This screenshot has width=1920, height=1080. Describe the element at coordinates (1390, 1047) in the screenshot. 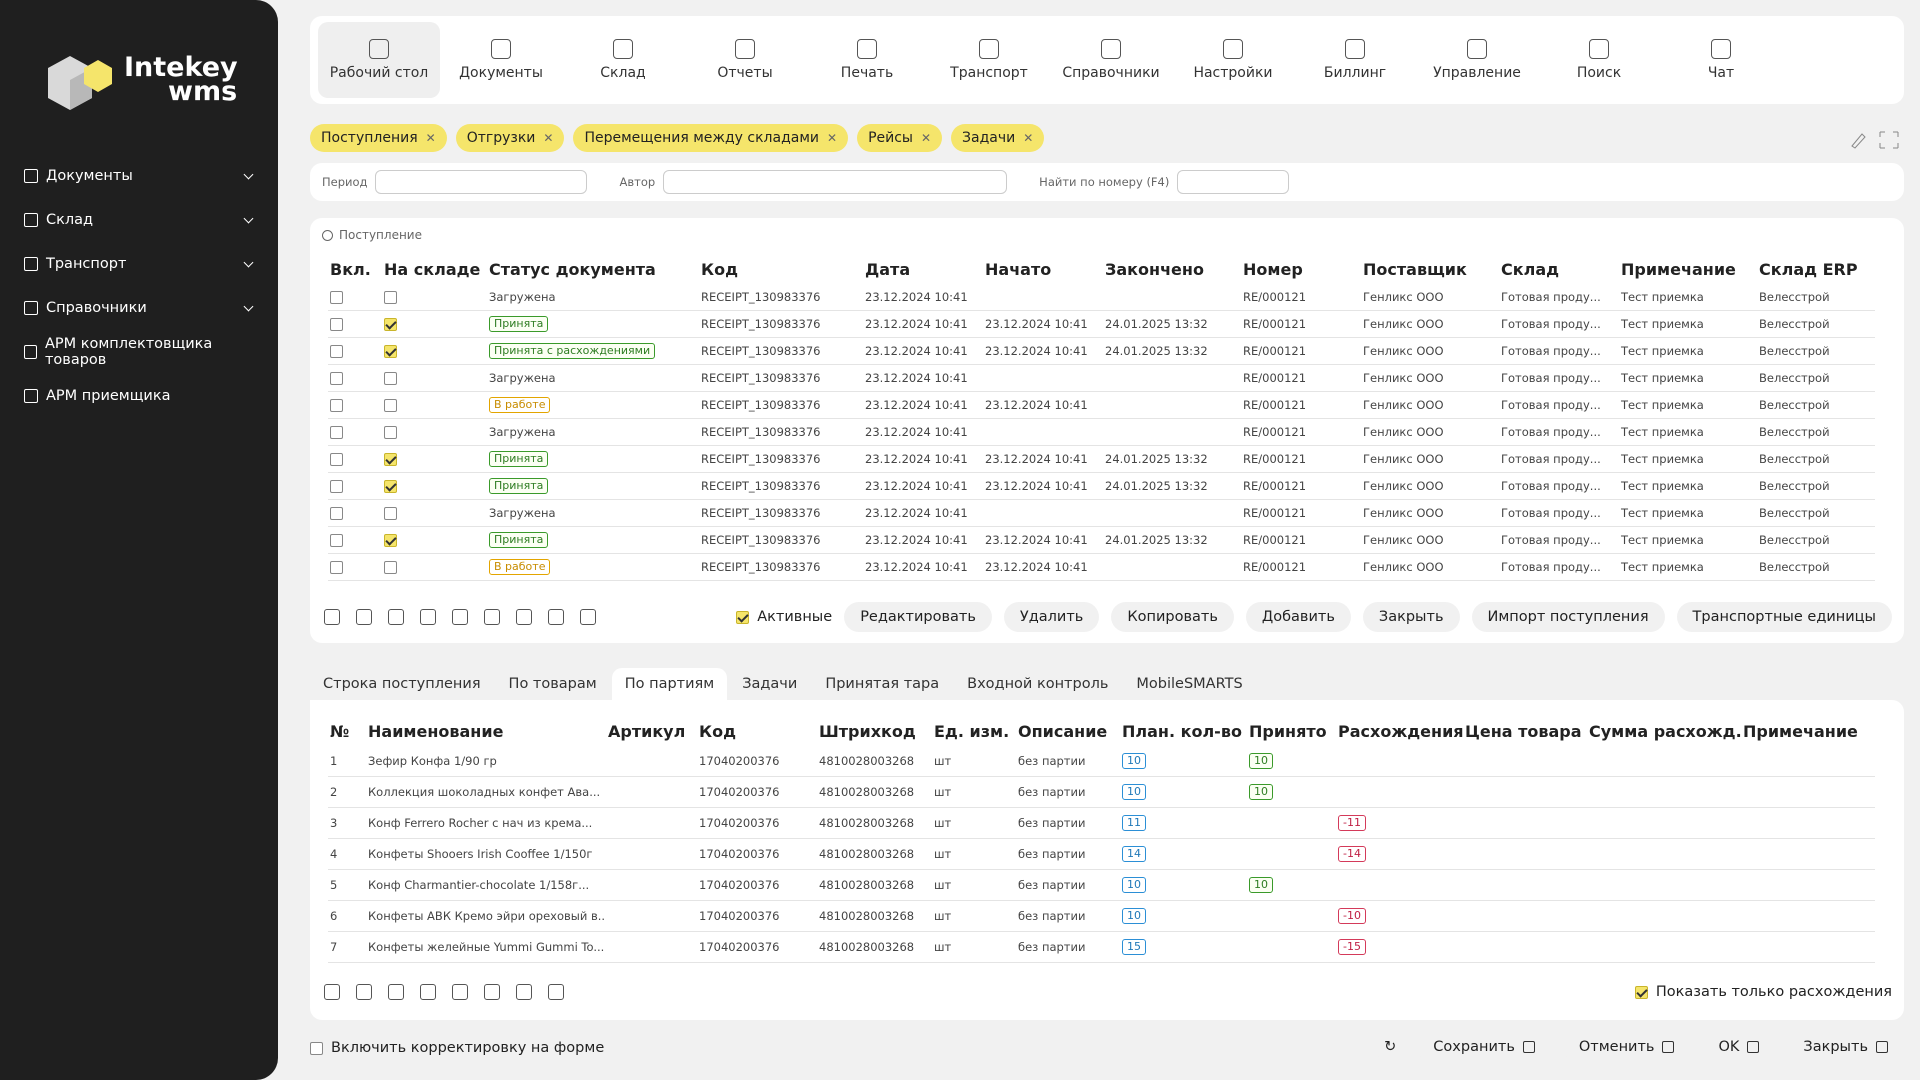

I see `refresh-button: ↻` at that location.